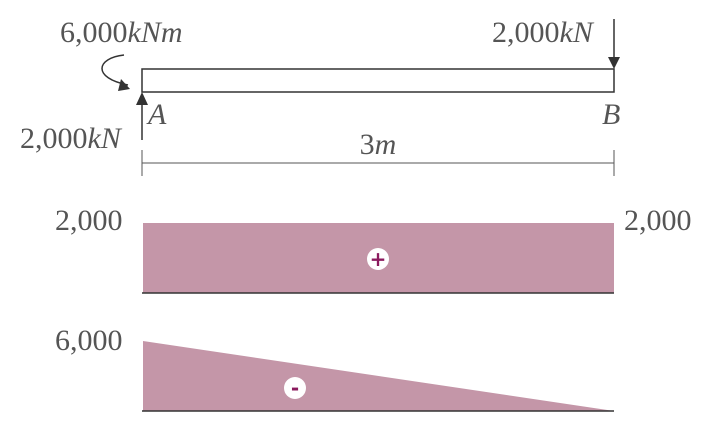 This screenshot has width=719, height=428. Describe the element at coordinates (378, 80) in the screenshot. I see `beam` at that location.